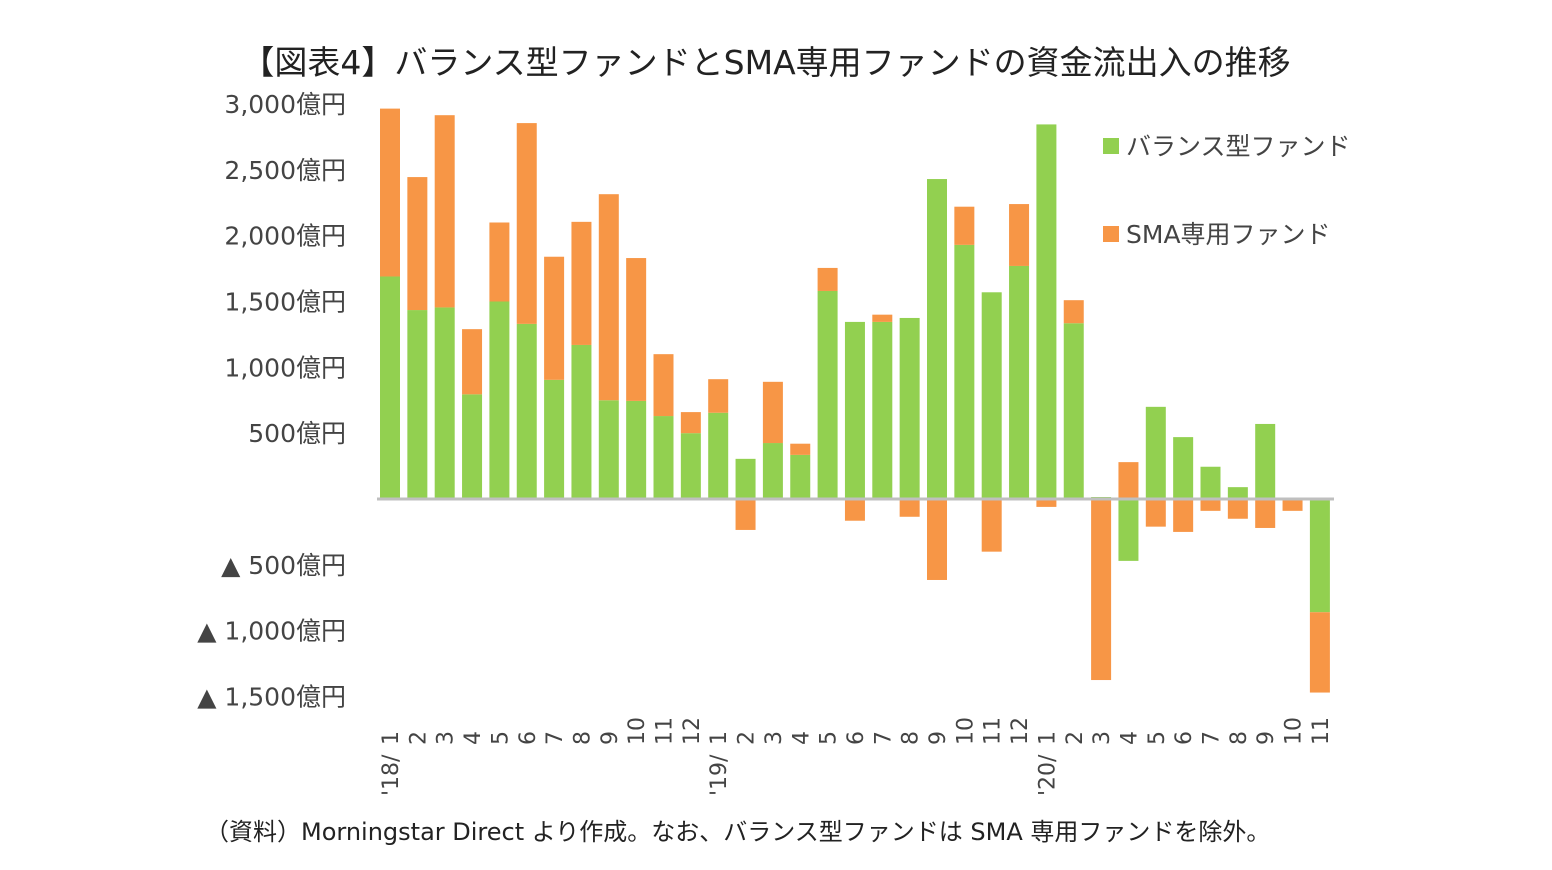 The width and height of the screenshot is (1552, 870). What do you see at coordinates (1020, 731) in the screenshot?
I see `x-tick-label: 12` at bounding box center [1020, 731].